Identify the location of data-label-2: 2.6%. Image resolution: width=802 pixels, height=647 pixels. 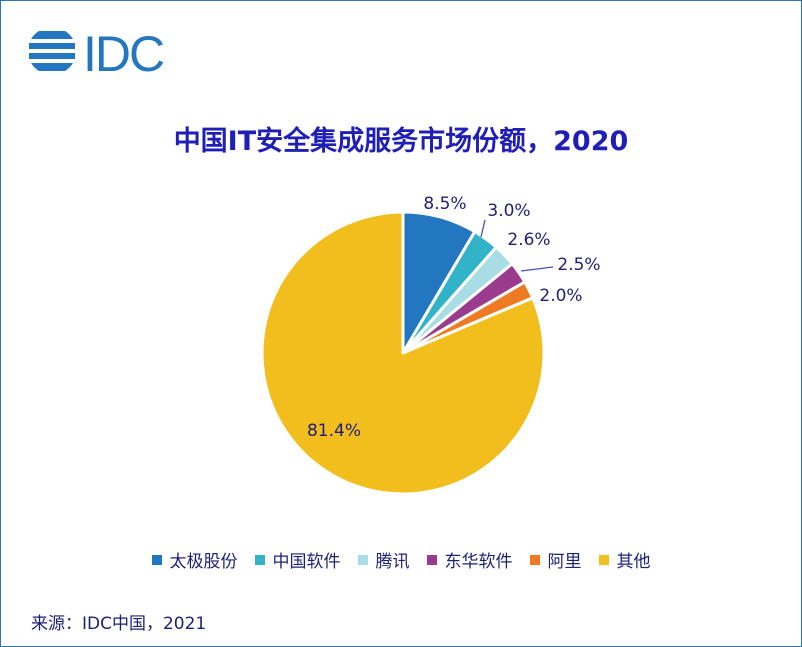
(528, 240).